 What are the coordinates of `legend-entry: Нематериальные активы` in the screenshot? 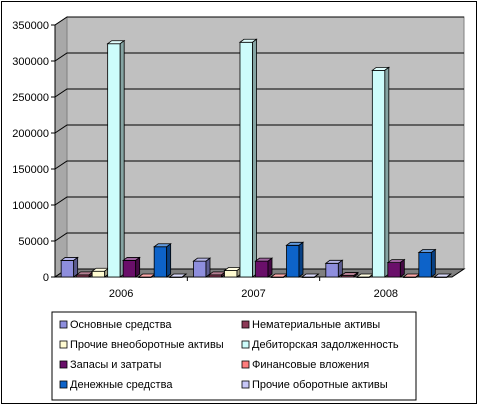 It's located at (310, 325).